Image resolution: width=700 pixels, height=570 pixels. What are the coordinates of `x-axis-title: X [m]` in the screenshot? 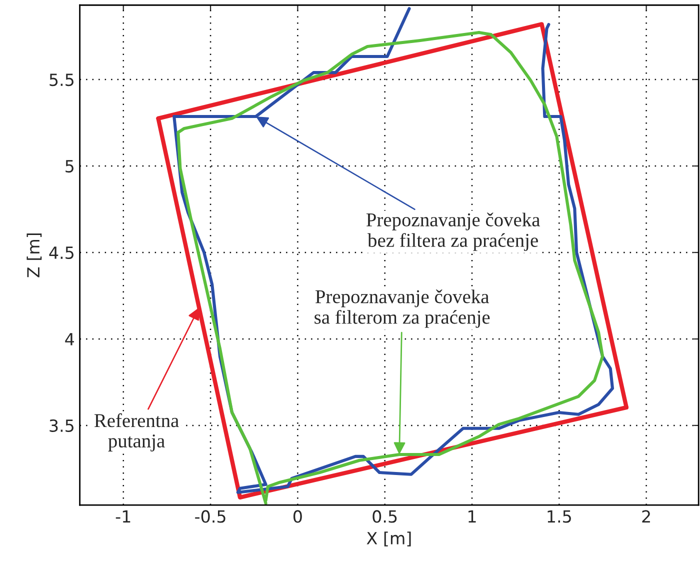 It's located at (388, 539).